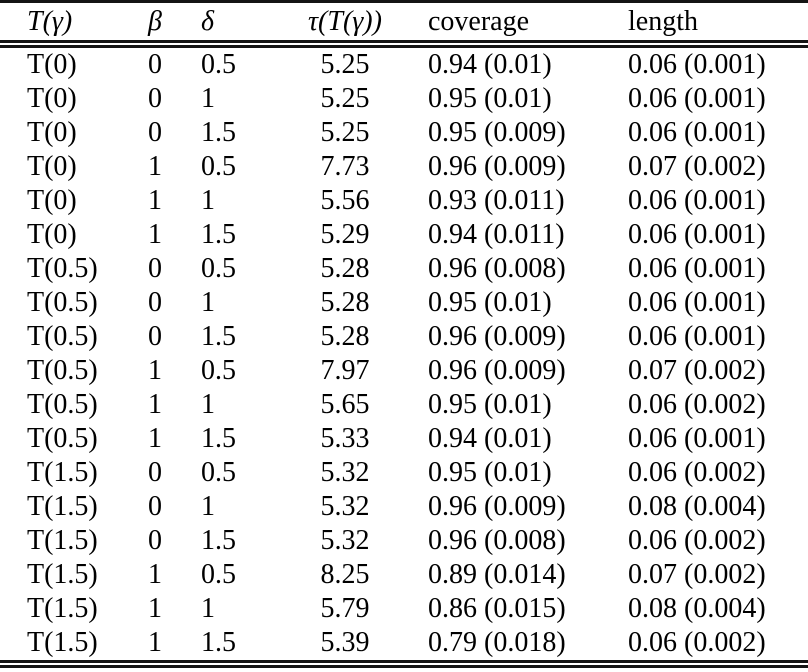  I want to click on column-header-coverage: coverage, so click(517, 24).